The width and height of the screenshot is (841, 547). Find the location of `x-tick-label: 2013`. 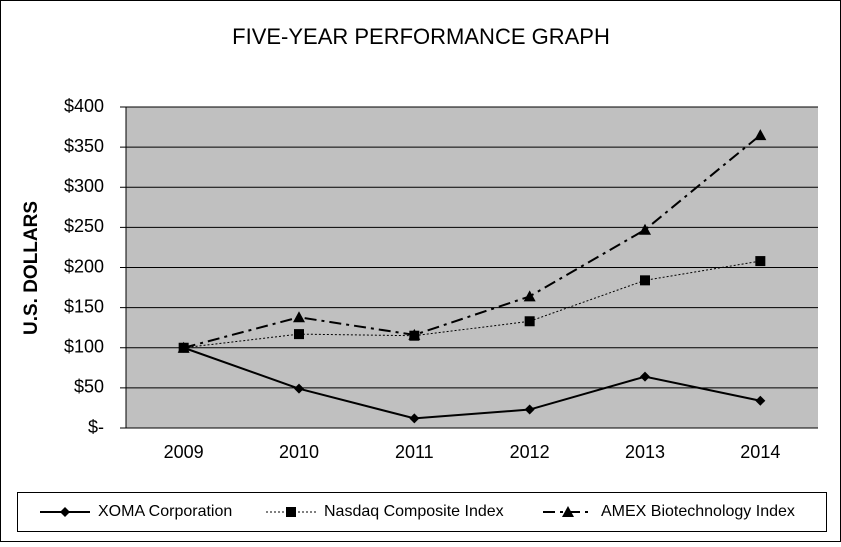

x-tick-label: 2013 is located at coordinates (645, 452).